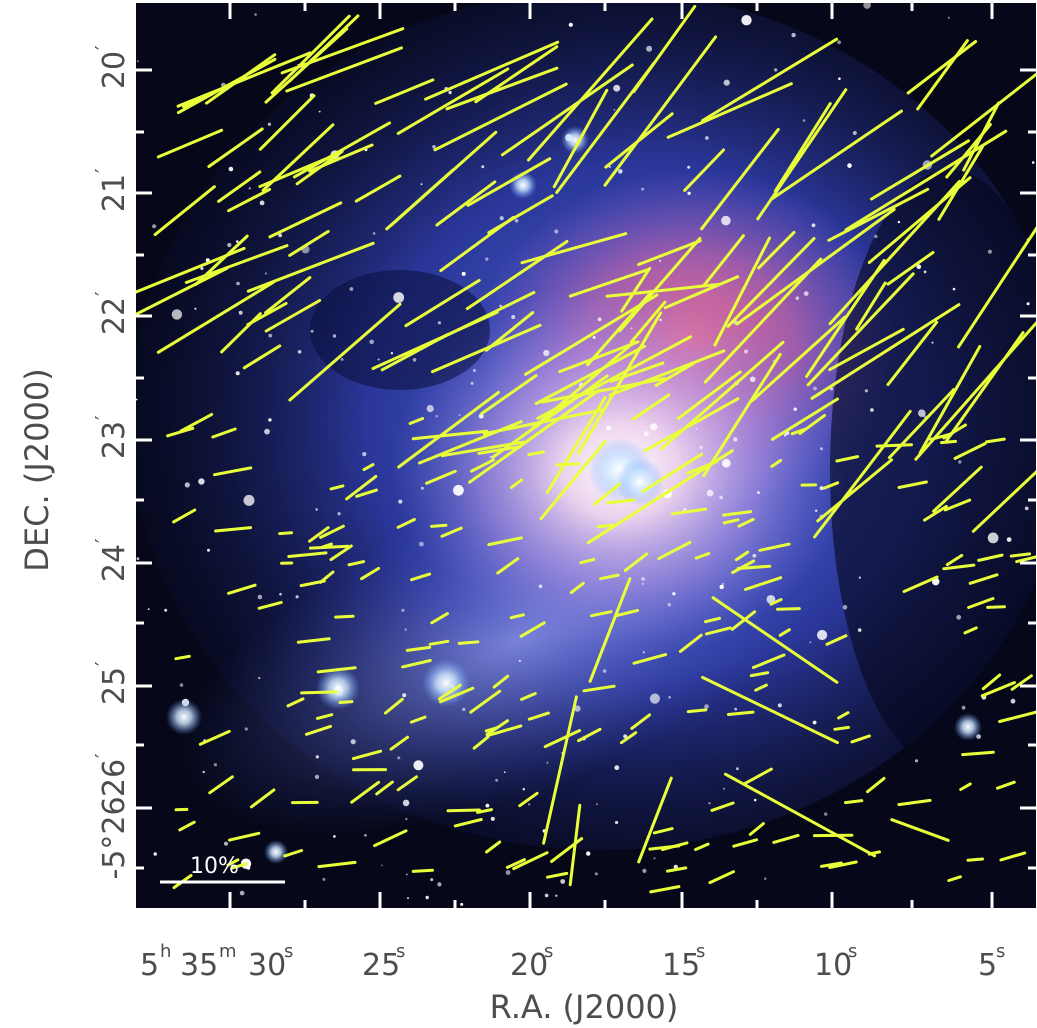  What do you see at coordinates (149, 965) in the screenshot?
I see `x-tick-hours: 5` at bounding box center [149, 965].